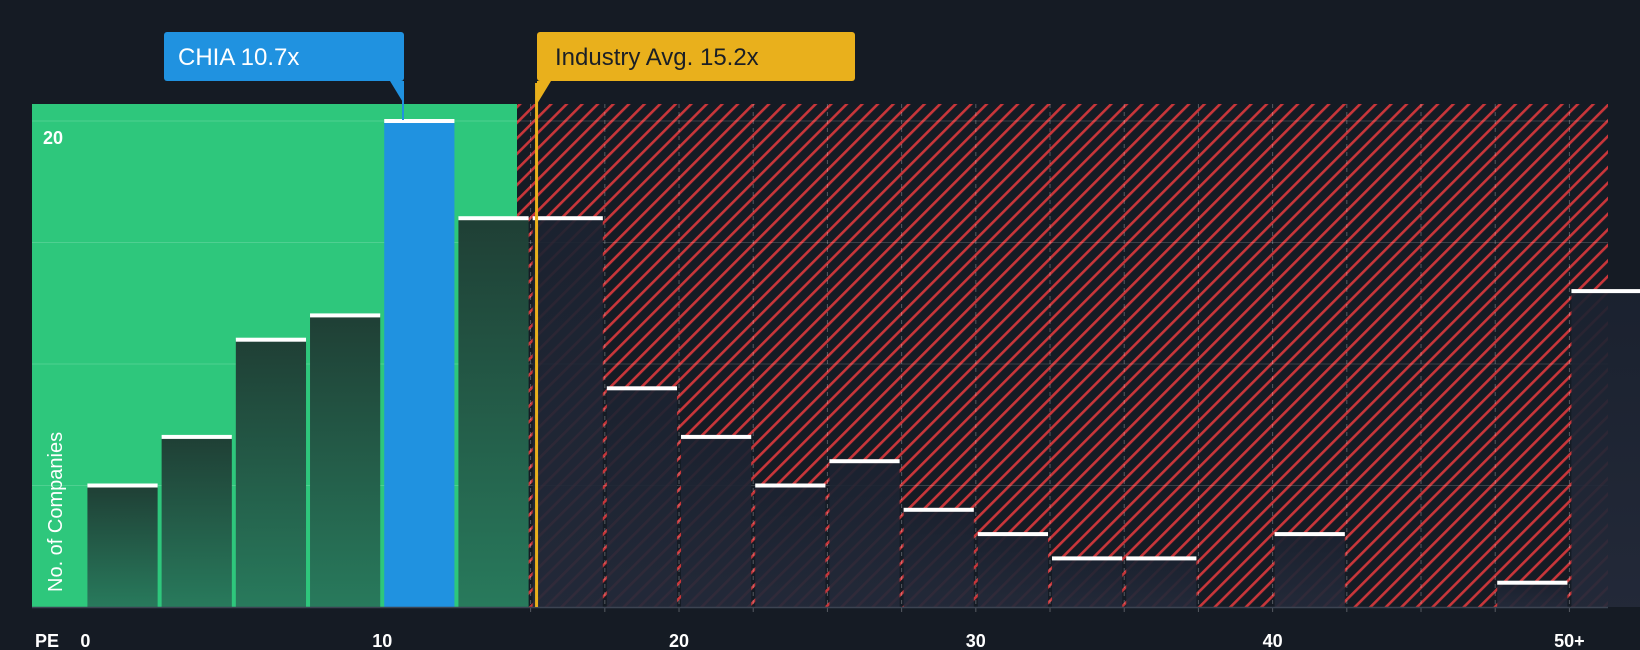 The image size is (1640, 650). Describe the element at coordinates (382, 640) in the screenshot. I see `x-tick-label: 10` at that location.